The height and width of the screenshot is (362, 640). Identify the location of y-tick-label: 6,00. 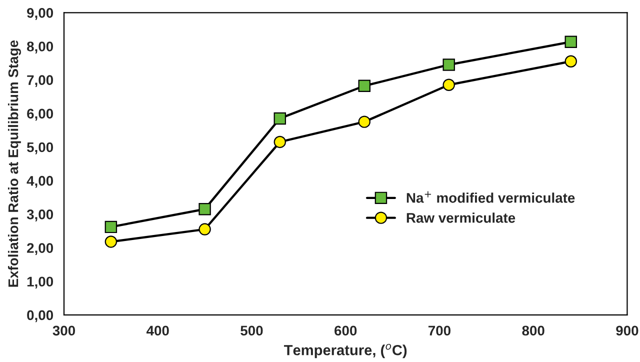
(40, 114).